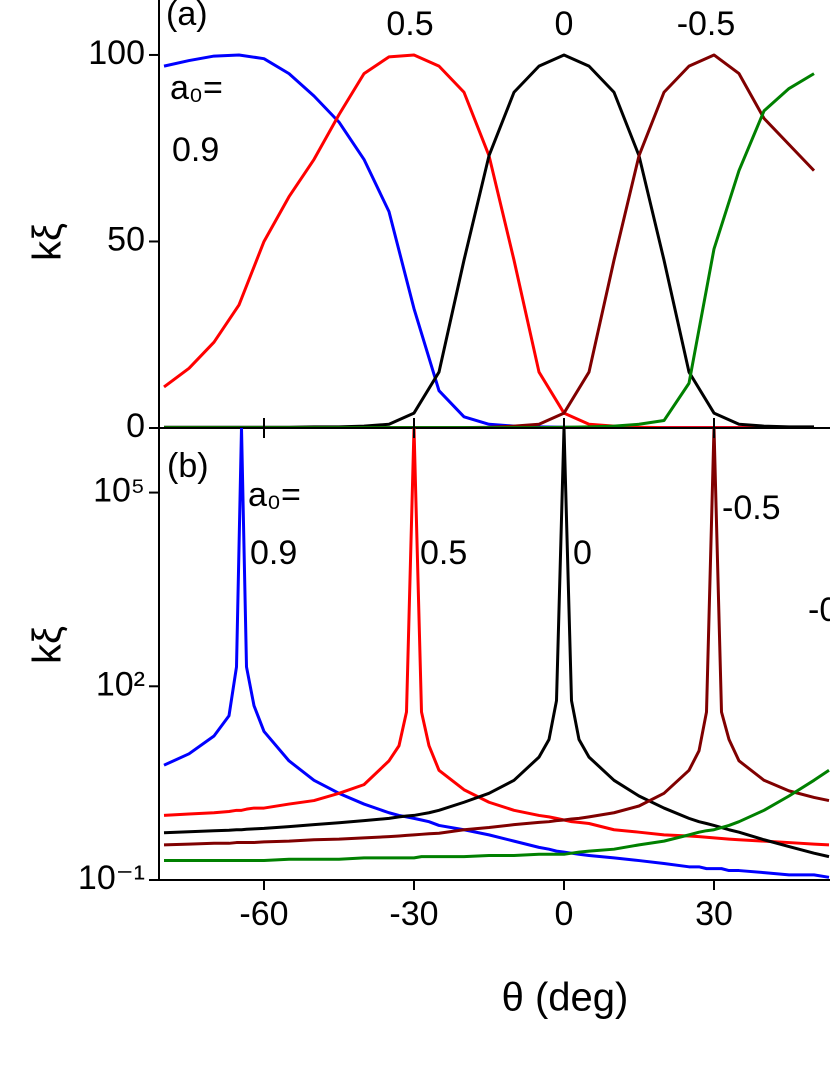  Describe the element at coordinates (111, 878) in the screenshot. I see `y-tick-label: 10⁻¹` at that location.